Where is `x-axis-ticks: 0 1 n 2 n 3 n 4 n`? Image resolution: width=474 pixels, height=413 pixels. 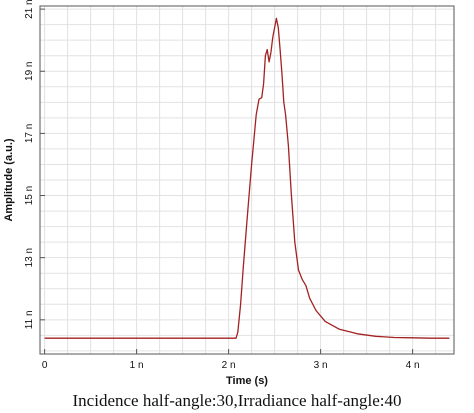 x-axis-ticks: 0 1 n 2 n 3 n 4 n is located at coordinates (231, 360).